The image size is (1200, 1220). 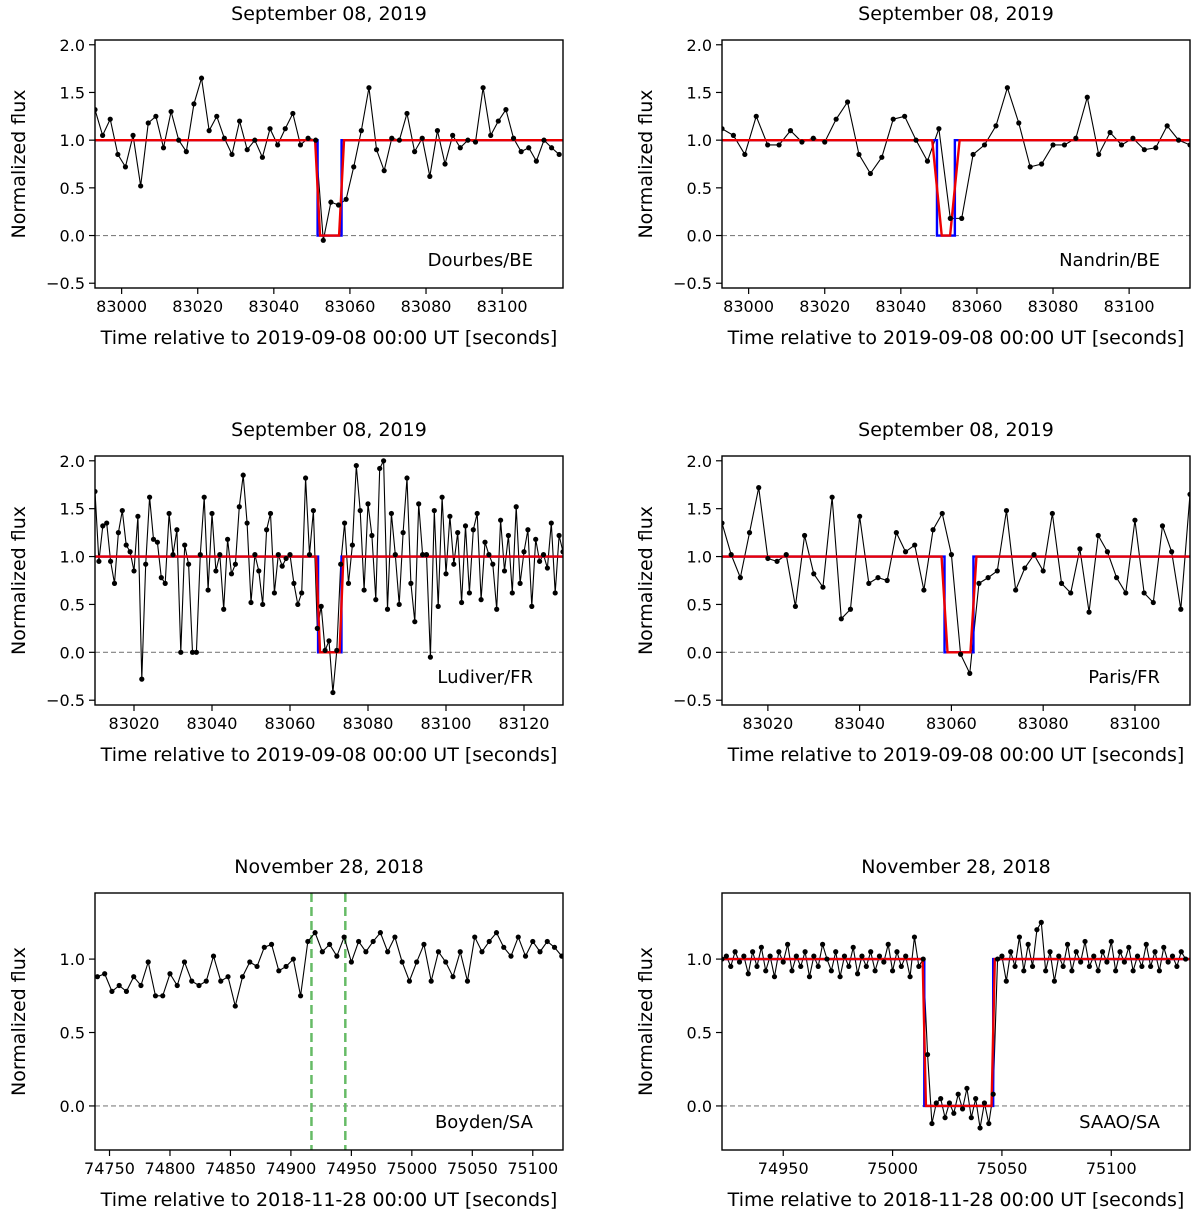 I want to click on x-tick-label: 83080, so click(x=1043, y=723).